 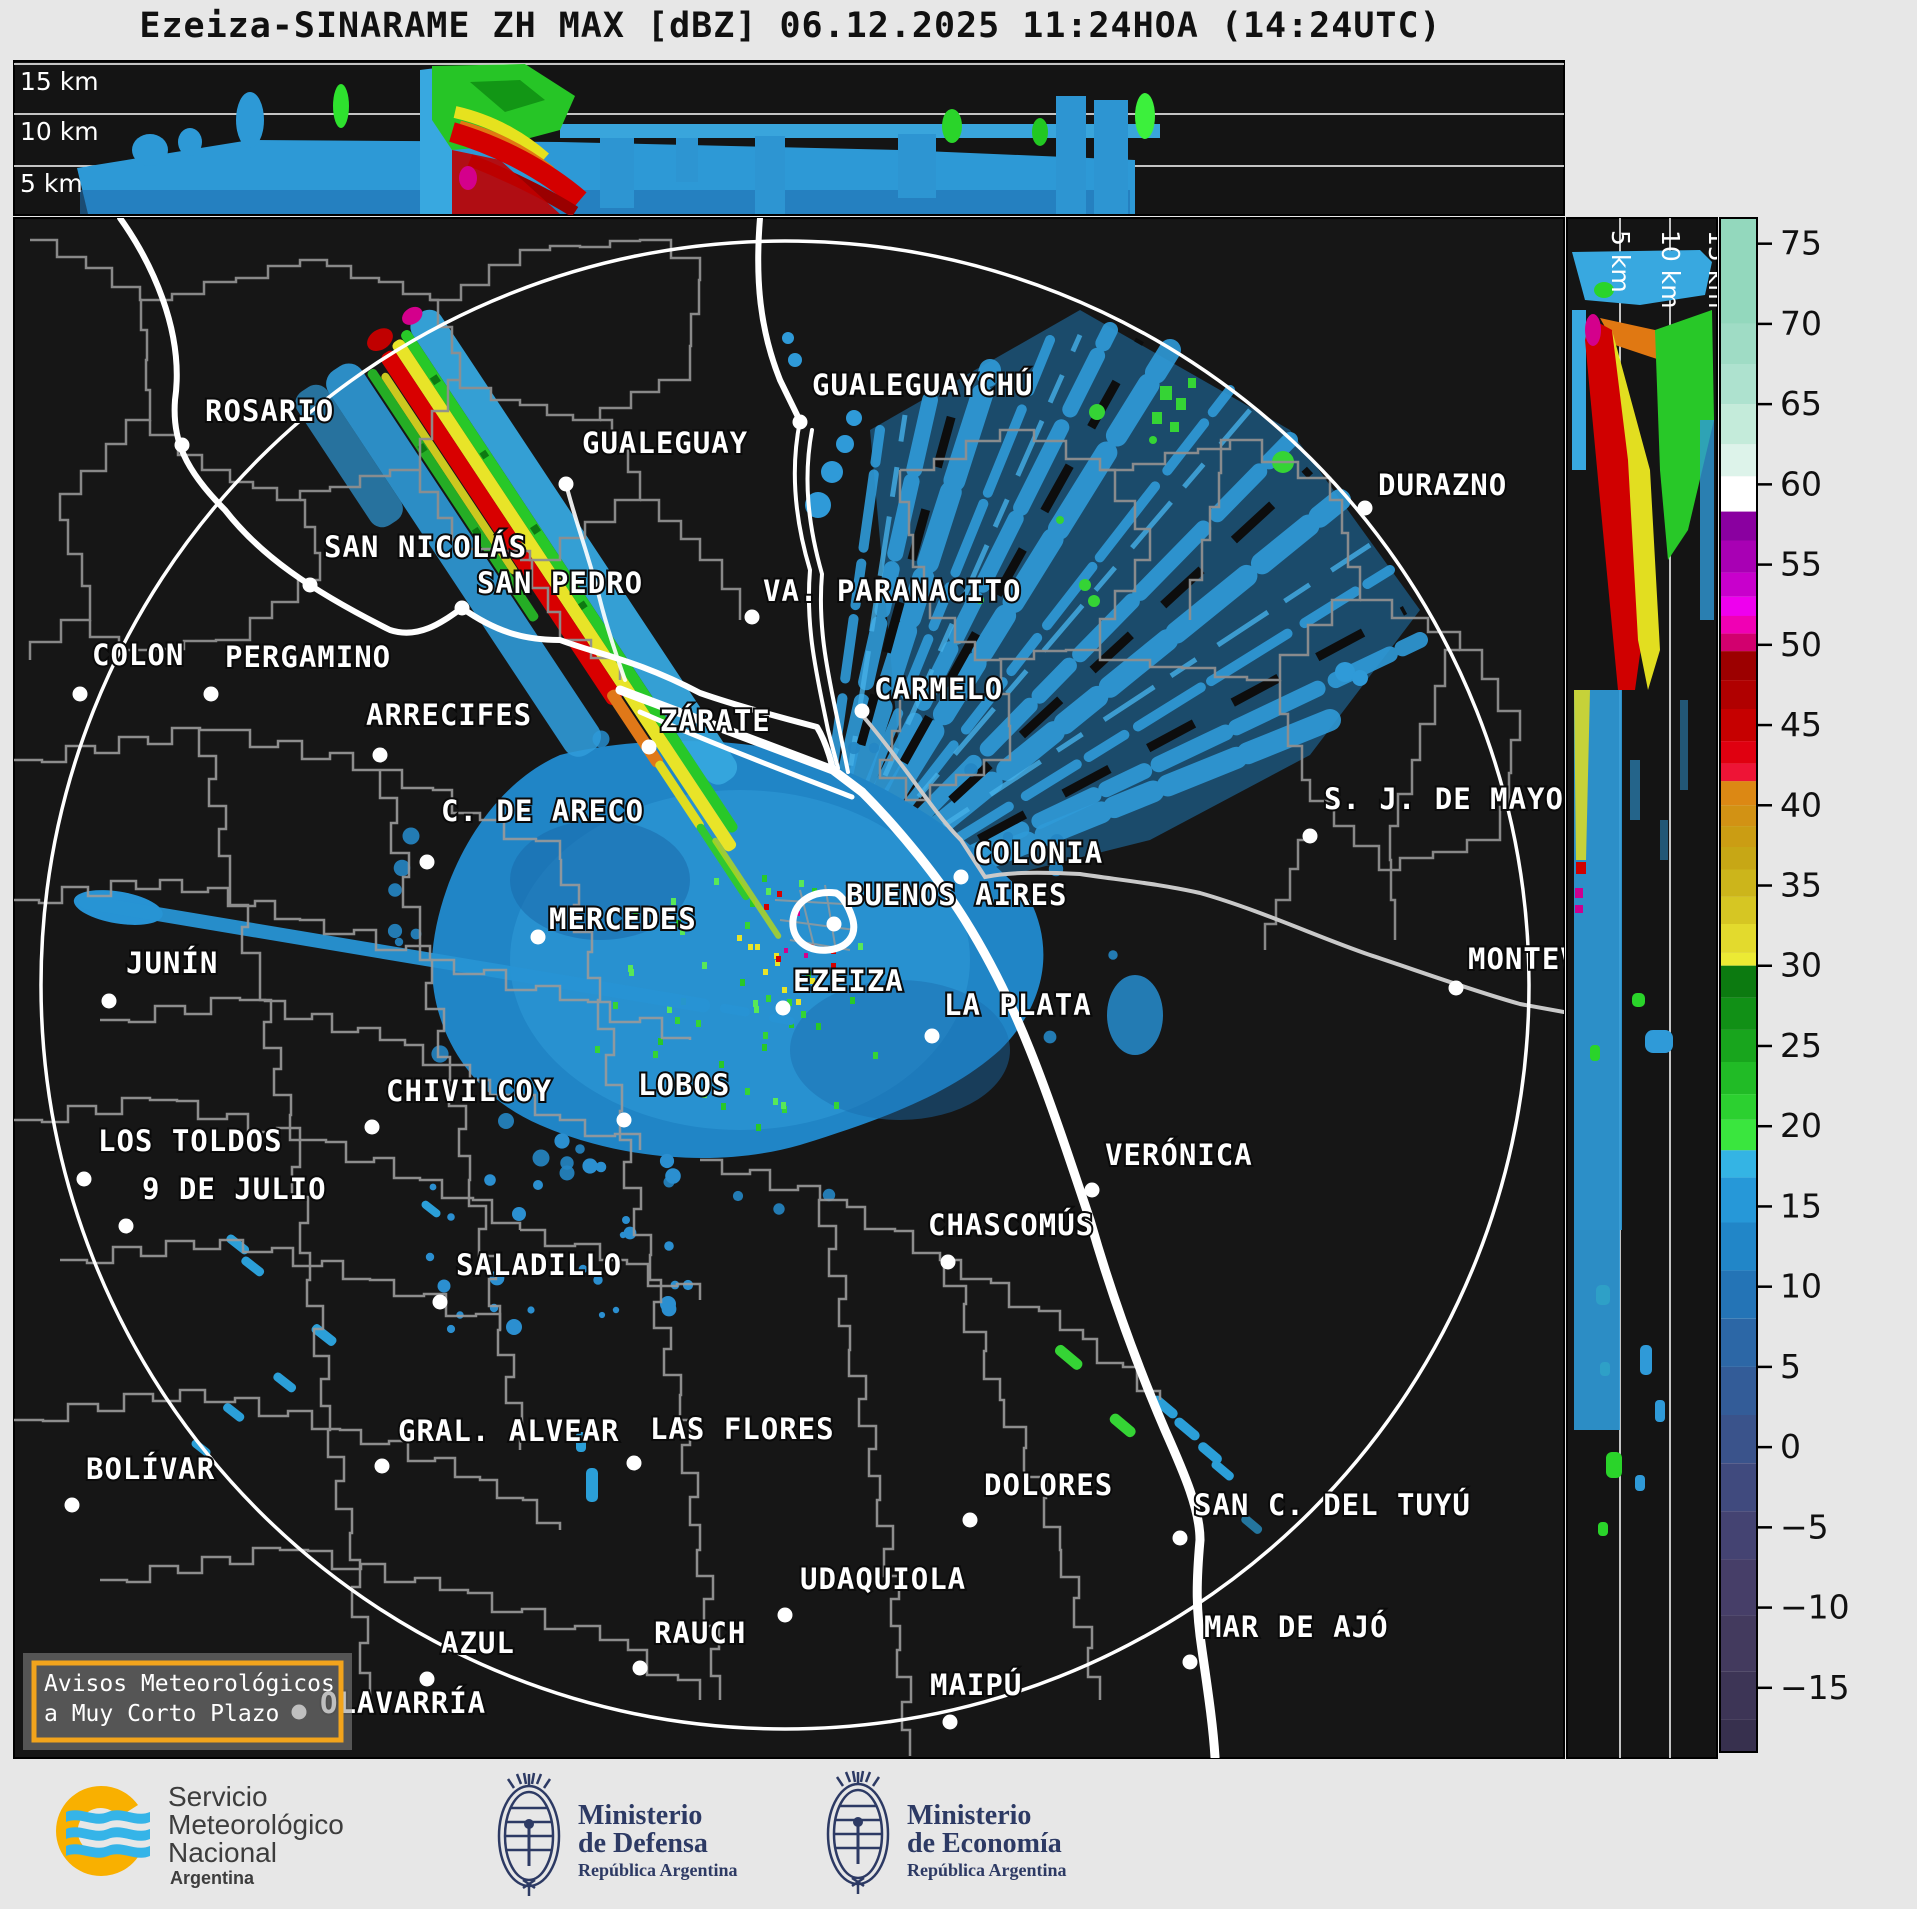 I want to click on city-gral-alvear: GRAL. ALVEAR, so click(x=497, y=1443).